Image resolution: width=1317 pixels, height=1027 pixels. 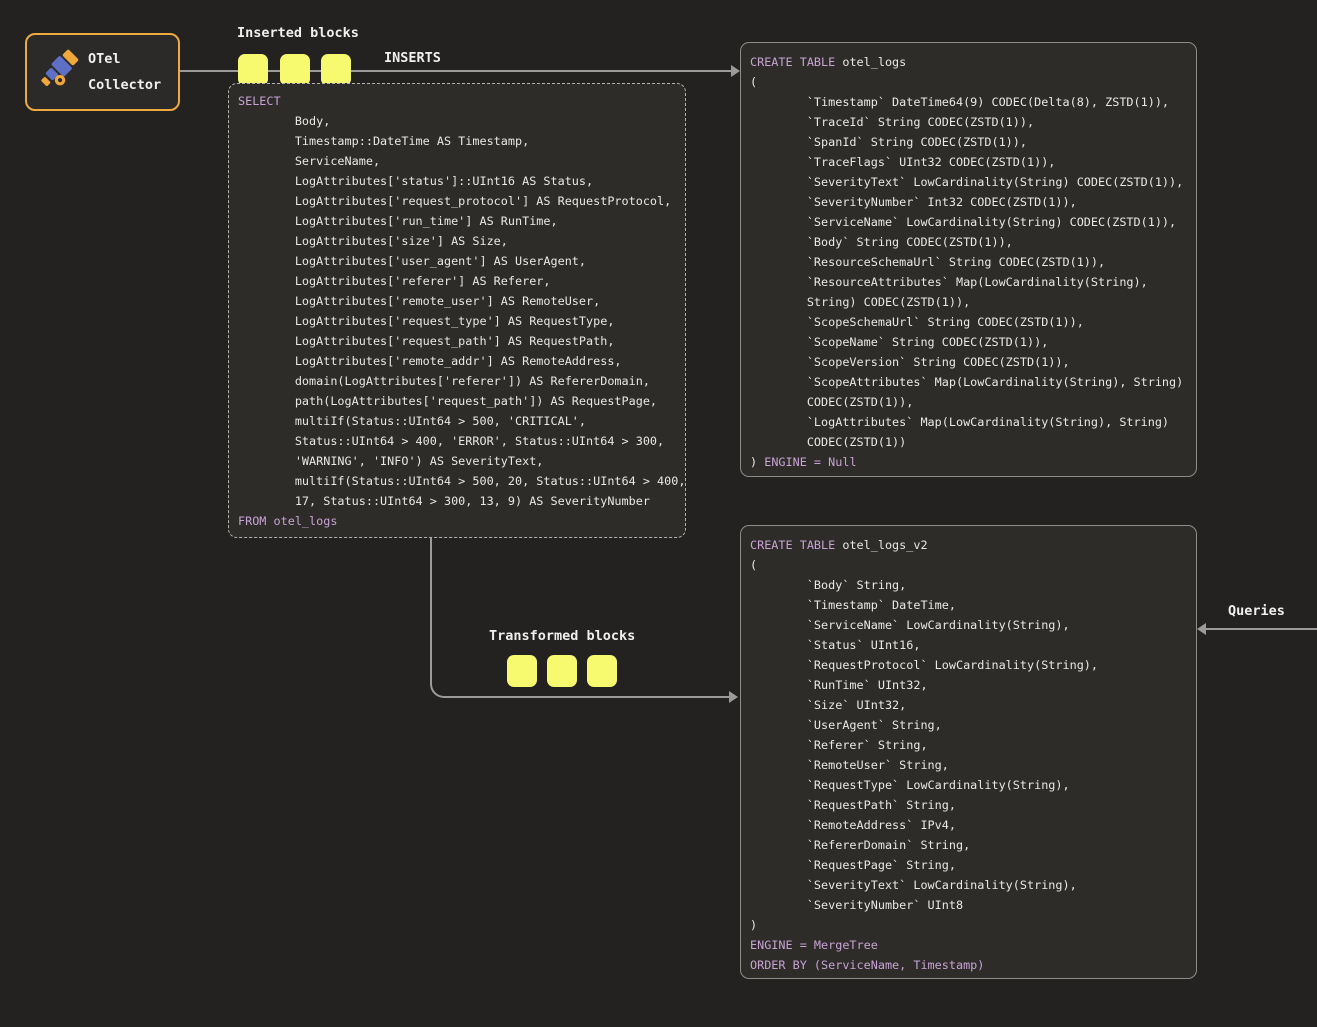 What do you see at coordinates (910, 362) in the screenshot?
I see `code-line: `ScopeVersion` String CODEC(ZSTD(1)),` at bounding box center [910, 362].